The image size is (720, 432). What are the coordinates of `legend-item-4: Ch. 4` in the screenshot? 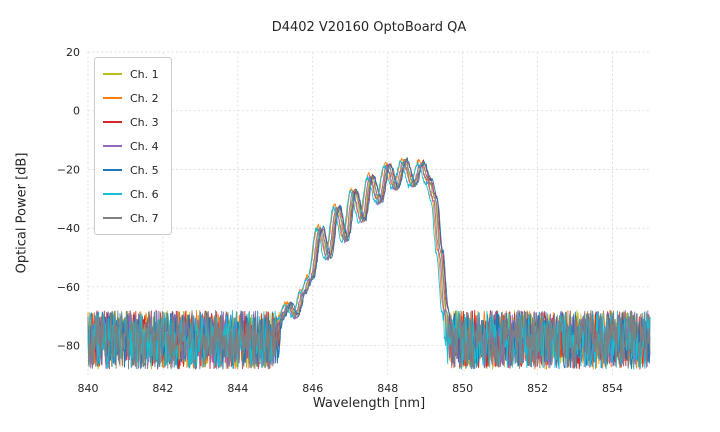 It's located at (131, 146).